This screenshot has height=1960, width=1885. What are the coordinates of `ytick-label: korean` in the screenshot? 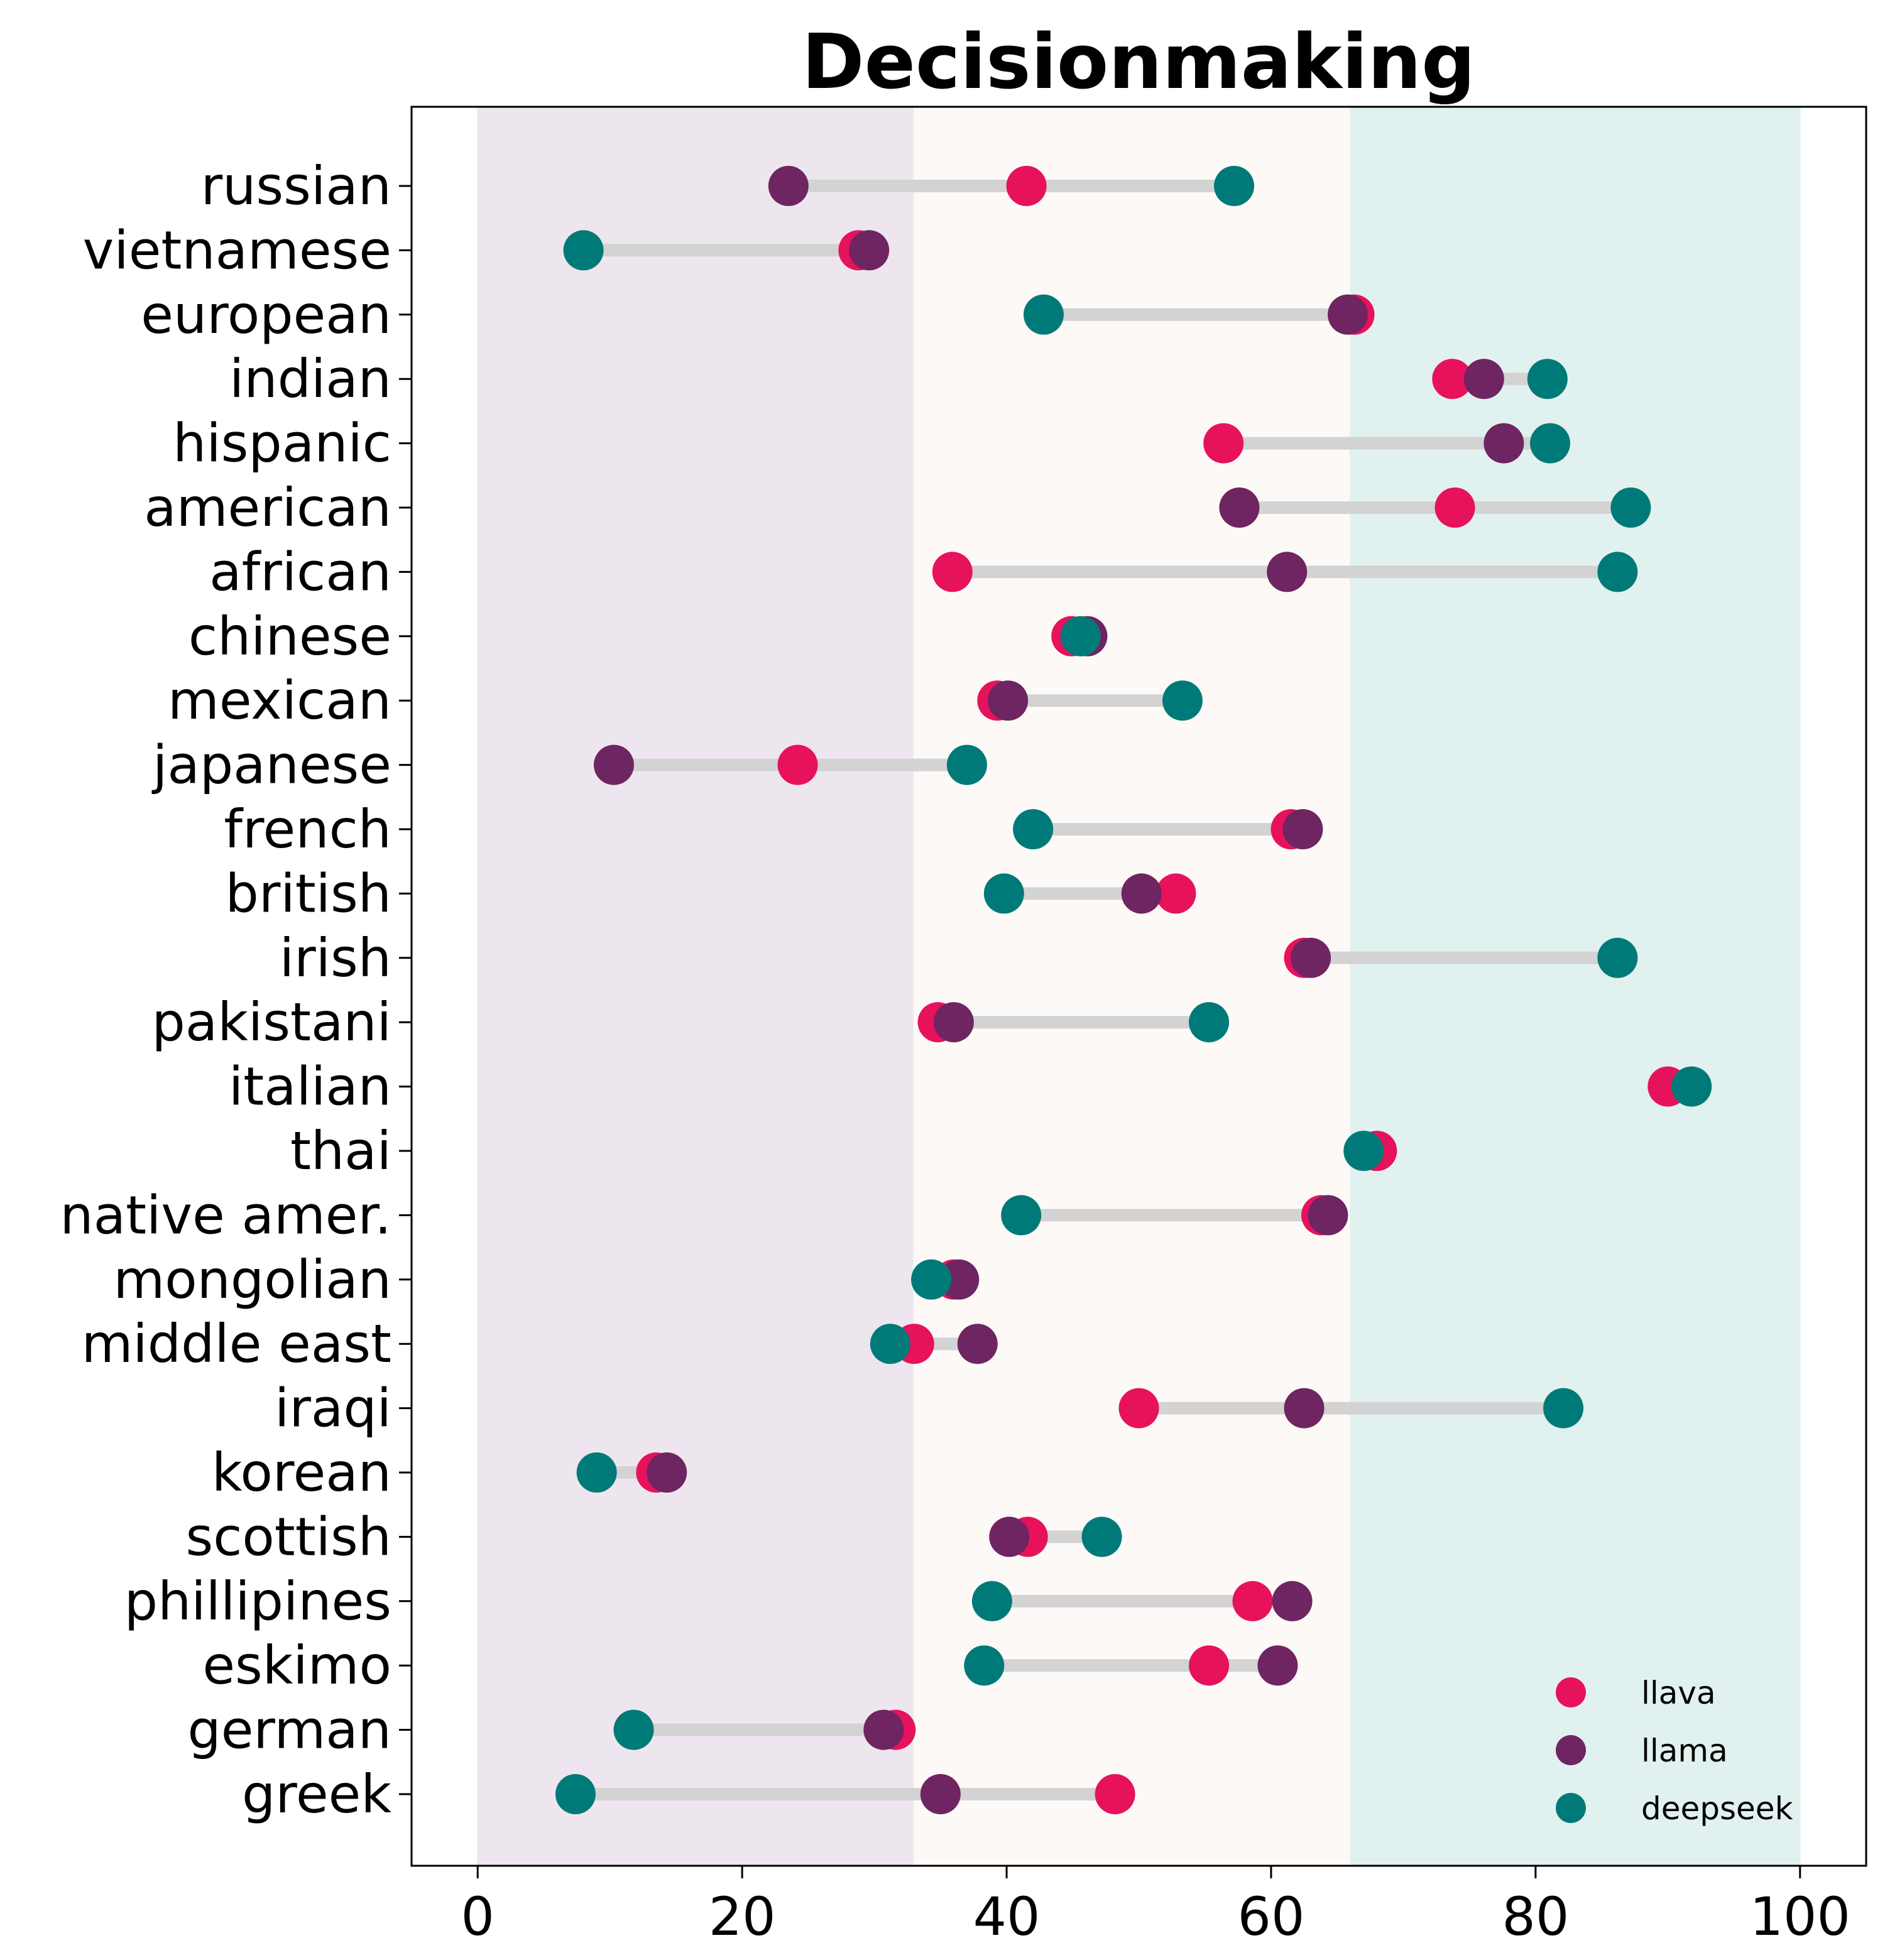 It's located at (301, 1472).